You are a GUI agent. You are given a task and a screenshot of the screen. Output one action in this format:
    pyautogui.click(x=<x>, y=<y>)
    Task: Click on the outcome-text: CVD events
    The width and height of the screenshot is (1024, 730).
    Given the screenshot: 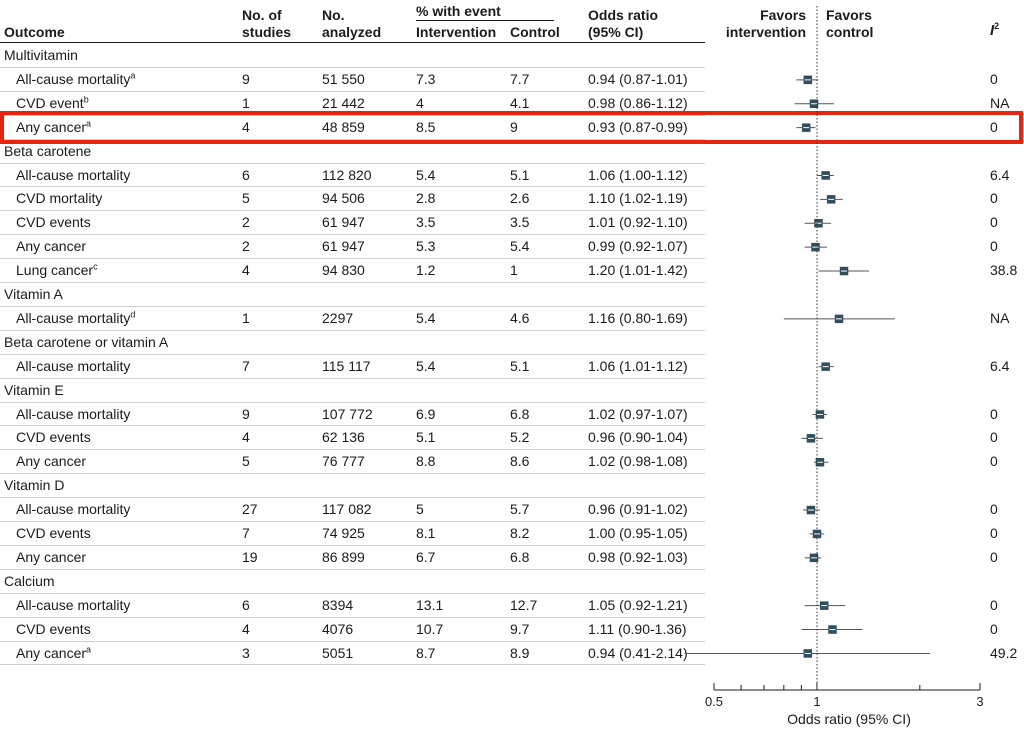 What is the action you would take?
    pyautogui.click(x=53, y=222)
    